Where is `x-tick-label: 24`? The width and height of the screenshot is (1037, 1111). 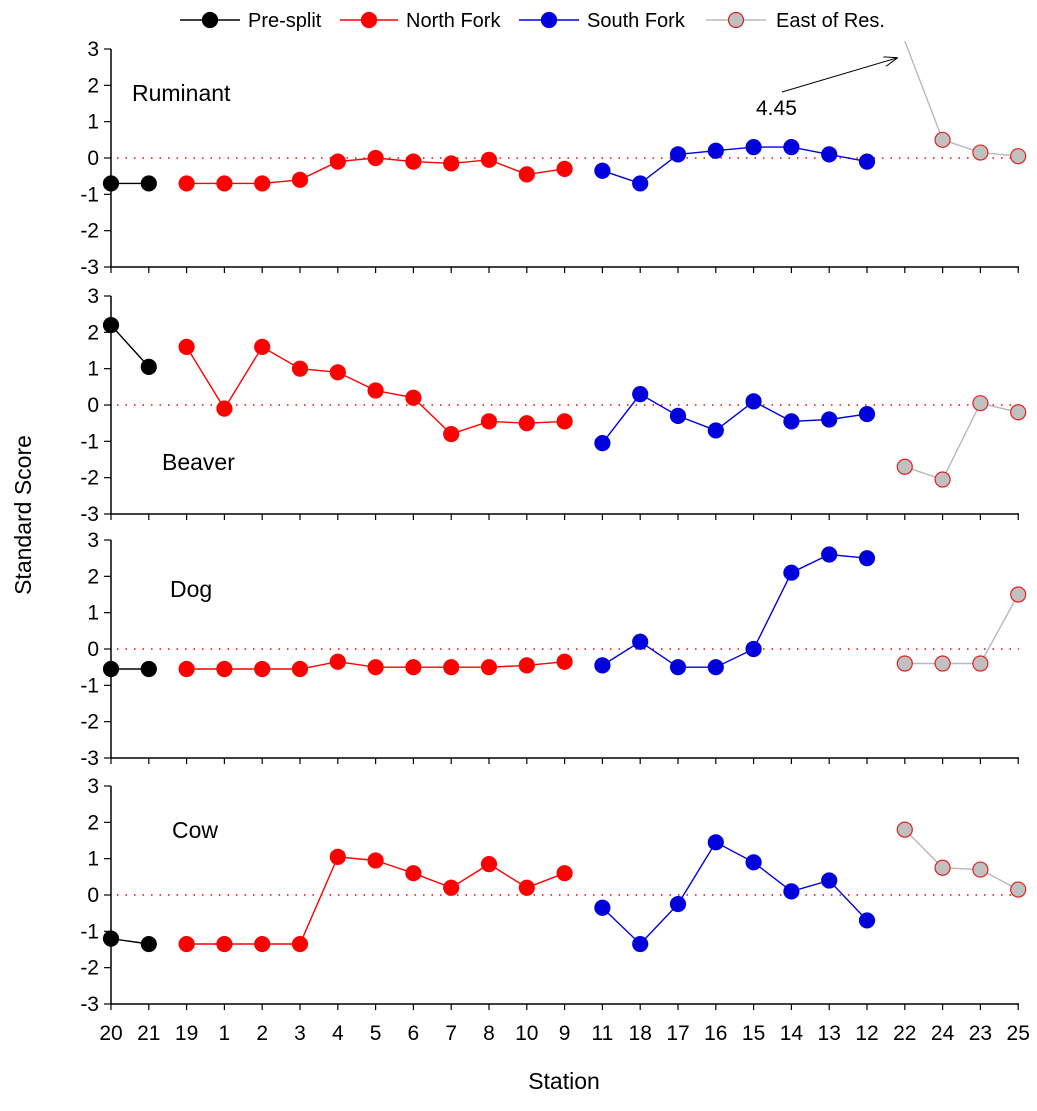 x-tick-label: 24 is located at coordinates (943, 1033).